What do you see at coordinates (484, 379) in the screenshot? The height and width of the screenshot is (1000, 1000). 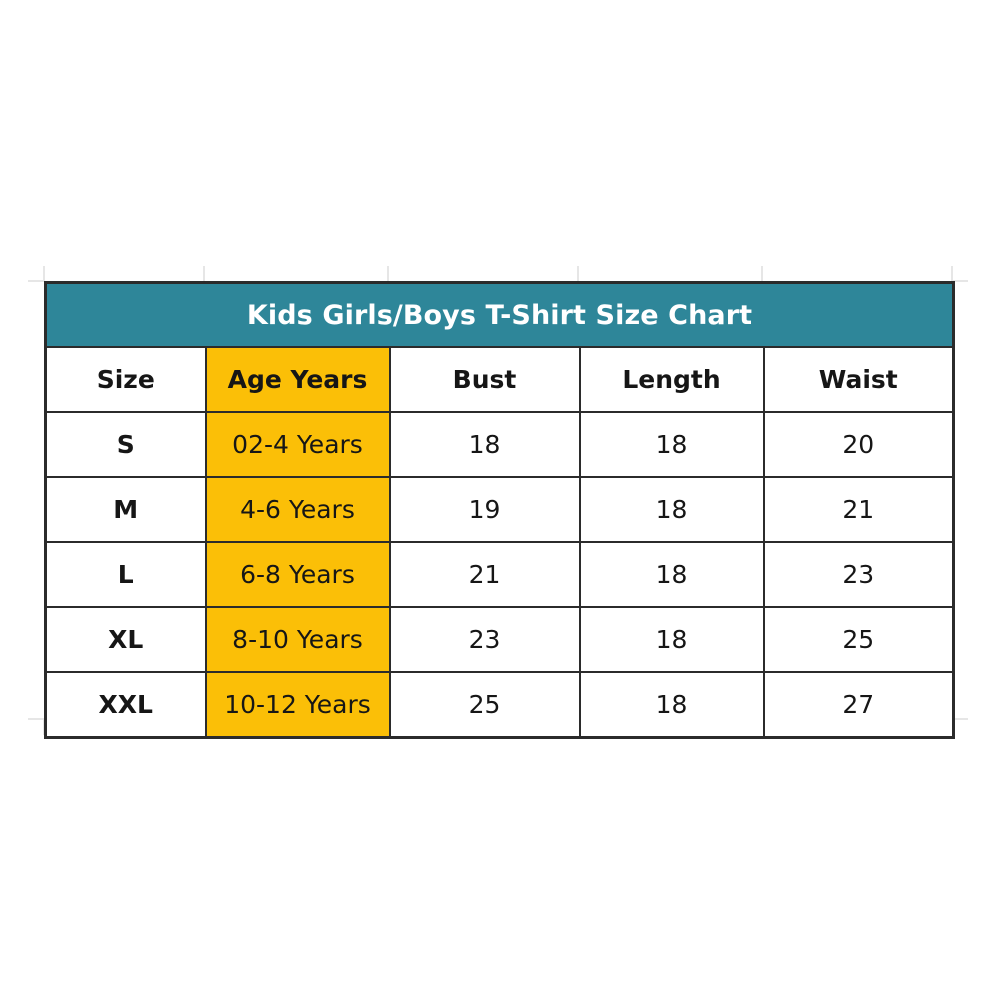 I see `column-header-bust: Bust` at bounding box center [484, 379].